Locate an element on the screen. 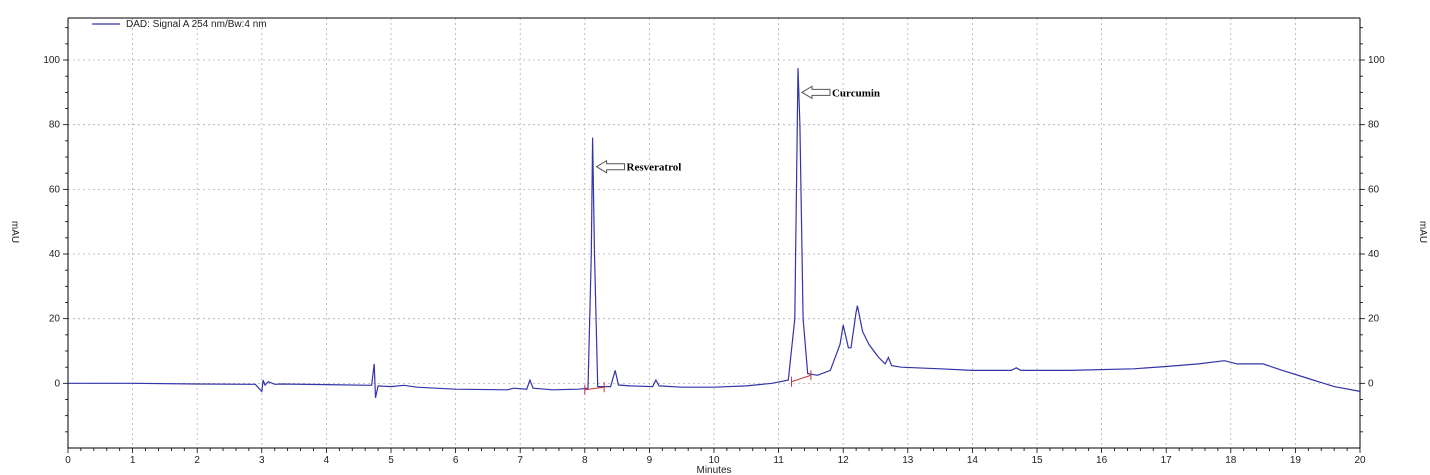 The image size is (1430, 475). y-tick-label: 80 is located at coordinates (55, 125).